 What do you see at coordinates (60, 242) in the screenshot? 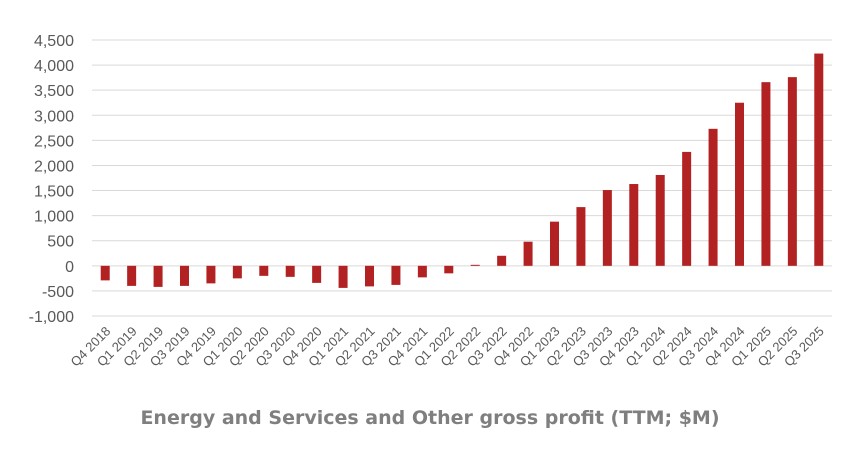
I see `y-tick-label: 500` at bounding box center [60, 242].